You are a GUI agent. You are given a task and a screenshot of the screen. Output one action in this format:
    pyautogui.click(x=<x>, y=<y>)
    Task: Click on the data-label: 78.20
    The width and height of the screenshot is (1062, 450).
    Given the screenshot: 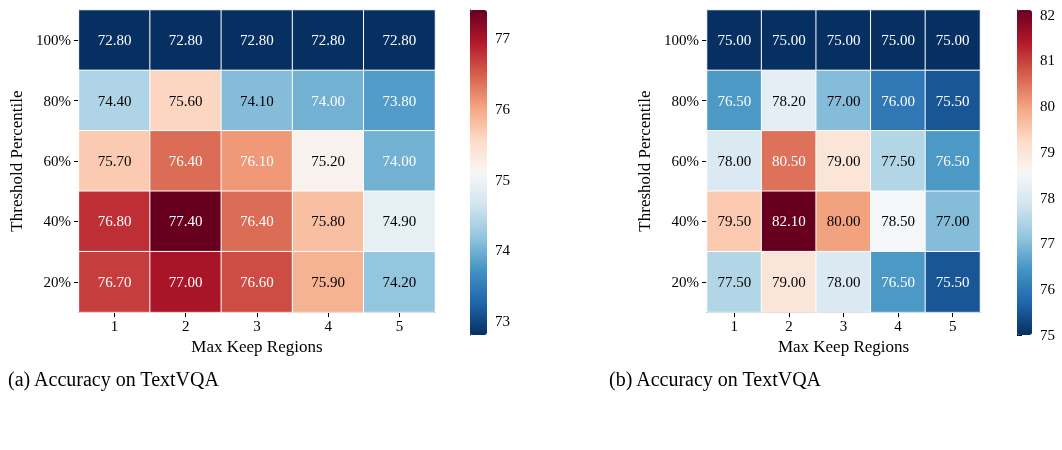 What is the action you would take?
    pyautogui.click(x=789, y=100)
    